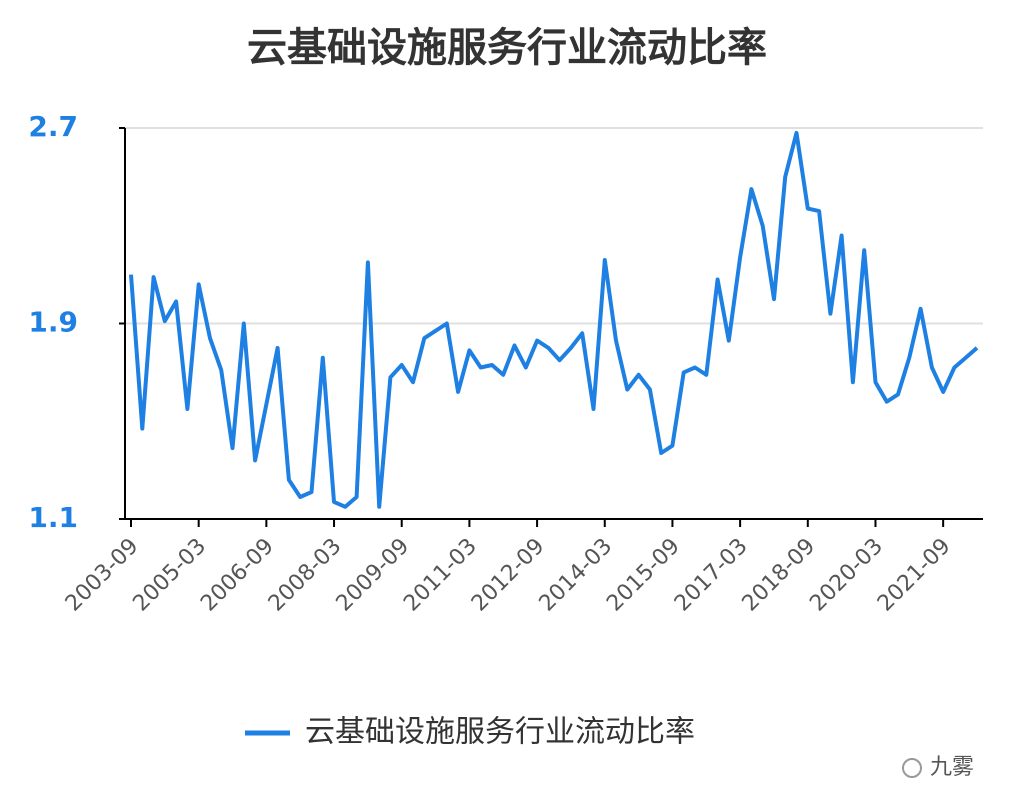  Describe the element at coordinates (912, 768) in the screenshot. I see `watermark-icon` at that location.